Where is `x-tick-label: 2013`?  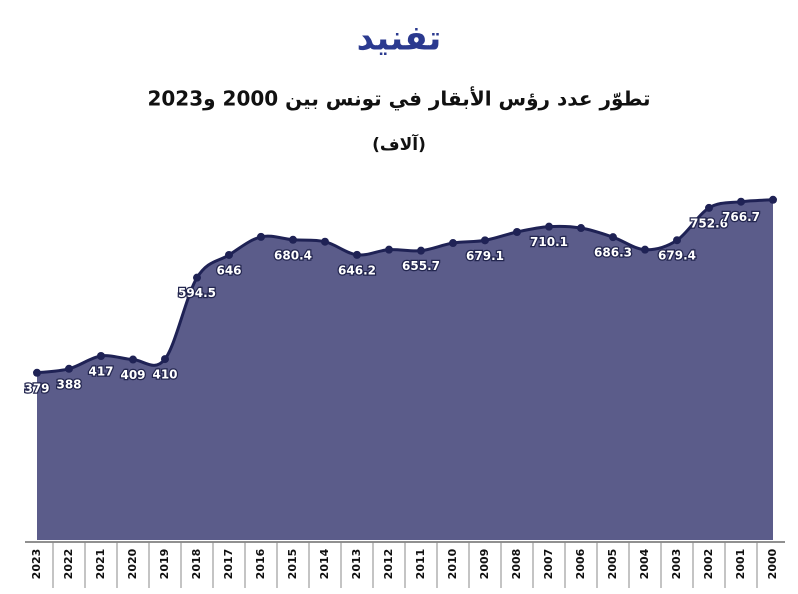 x-tick-label: 2013 is located at coordinates (356, 564).